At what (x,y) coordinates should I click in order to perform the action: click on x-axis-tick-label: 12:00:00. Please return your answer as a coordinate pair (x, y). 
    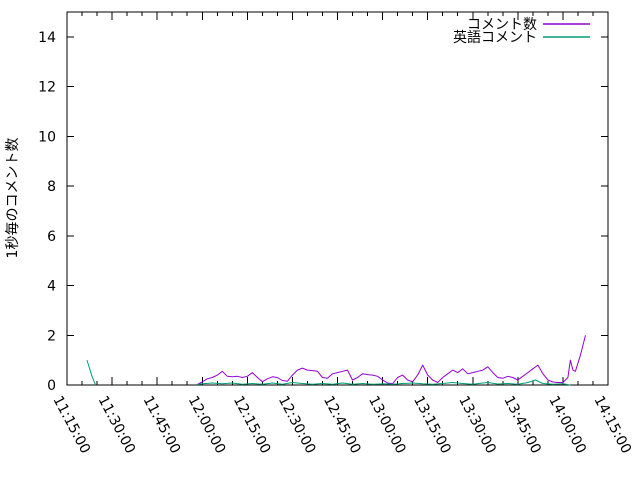
    Looking at the image, I should click on (207, 424).